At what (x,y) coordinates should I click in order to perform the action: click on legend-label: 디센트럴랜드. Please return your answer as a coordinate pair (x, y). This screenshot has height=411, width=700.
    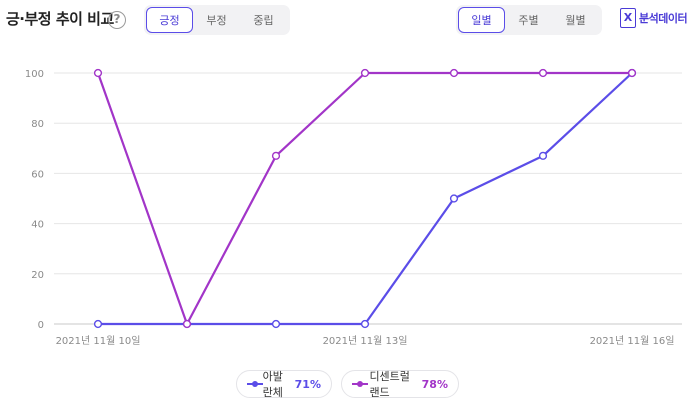
    Looking at the image, I should click on (389, 384).